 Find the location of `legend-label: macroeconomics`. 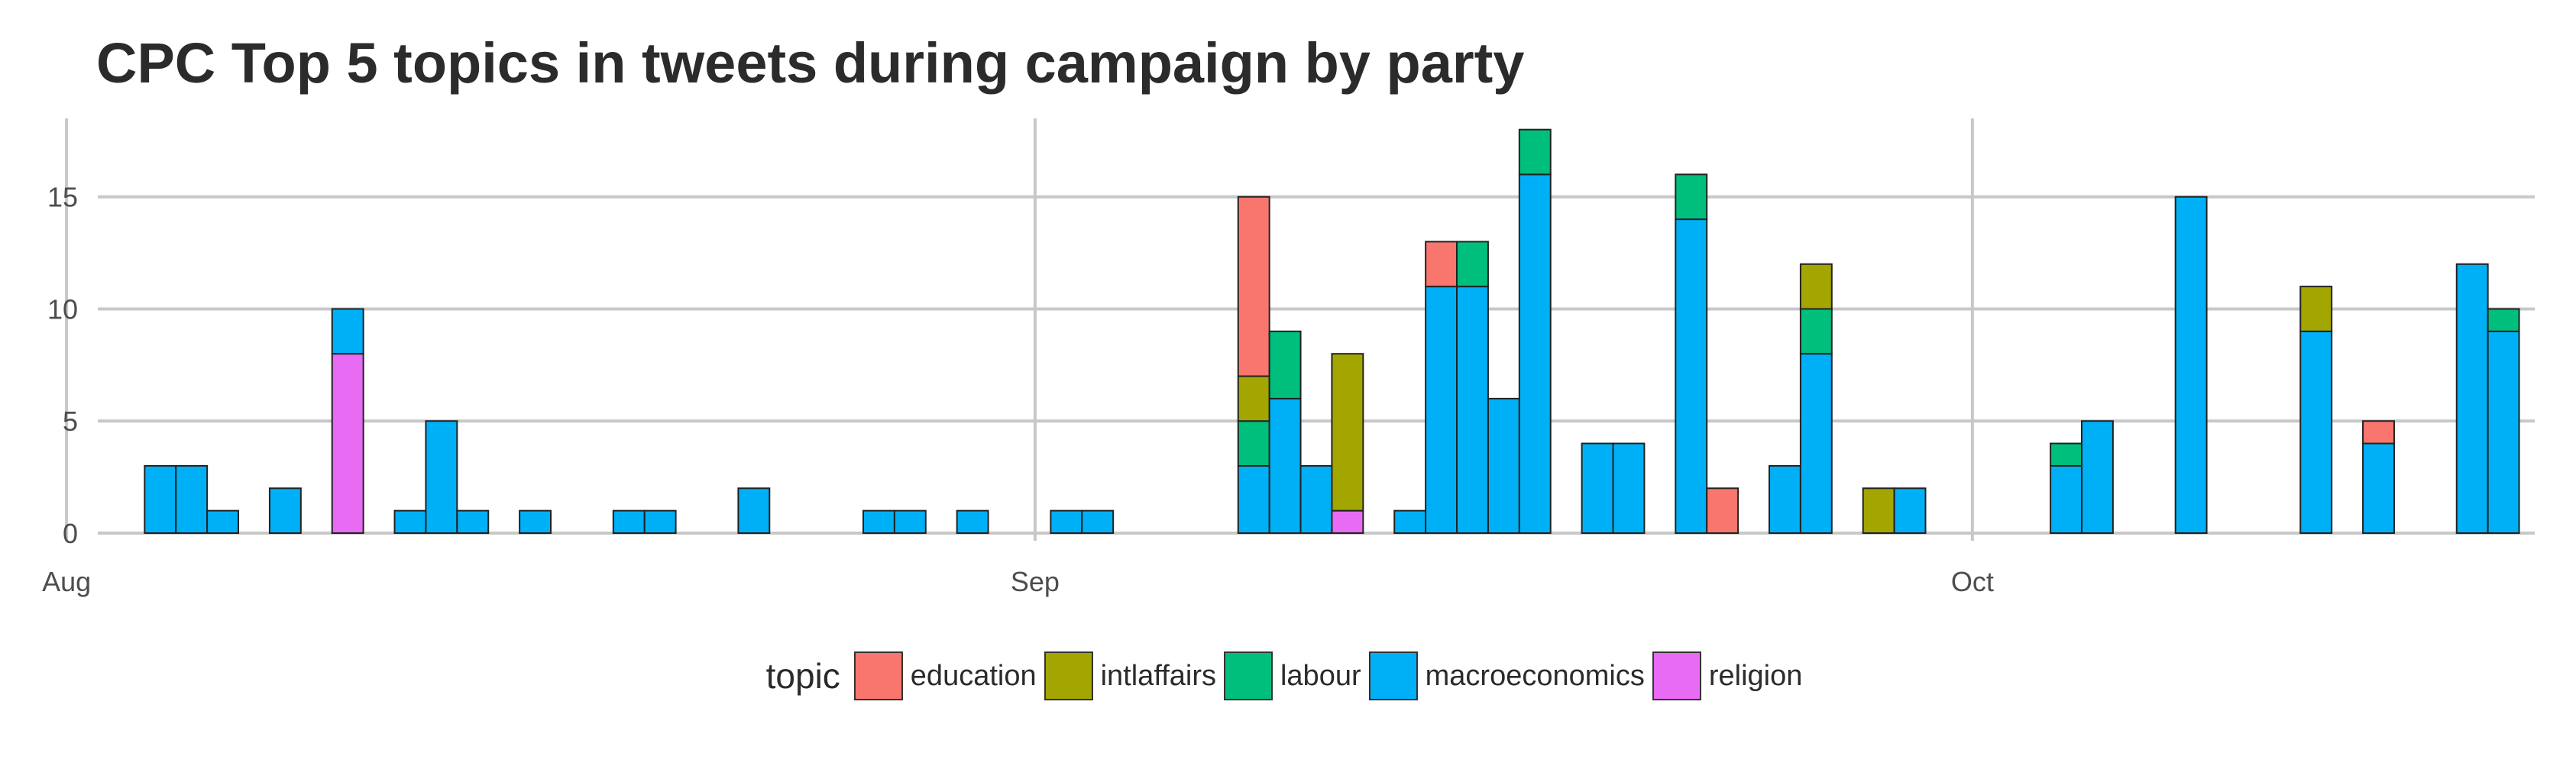

legend-label: macroeconomics is located at coordinates (1535, 675).